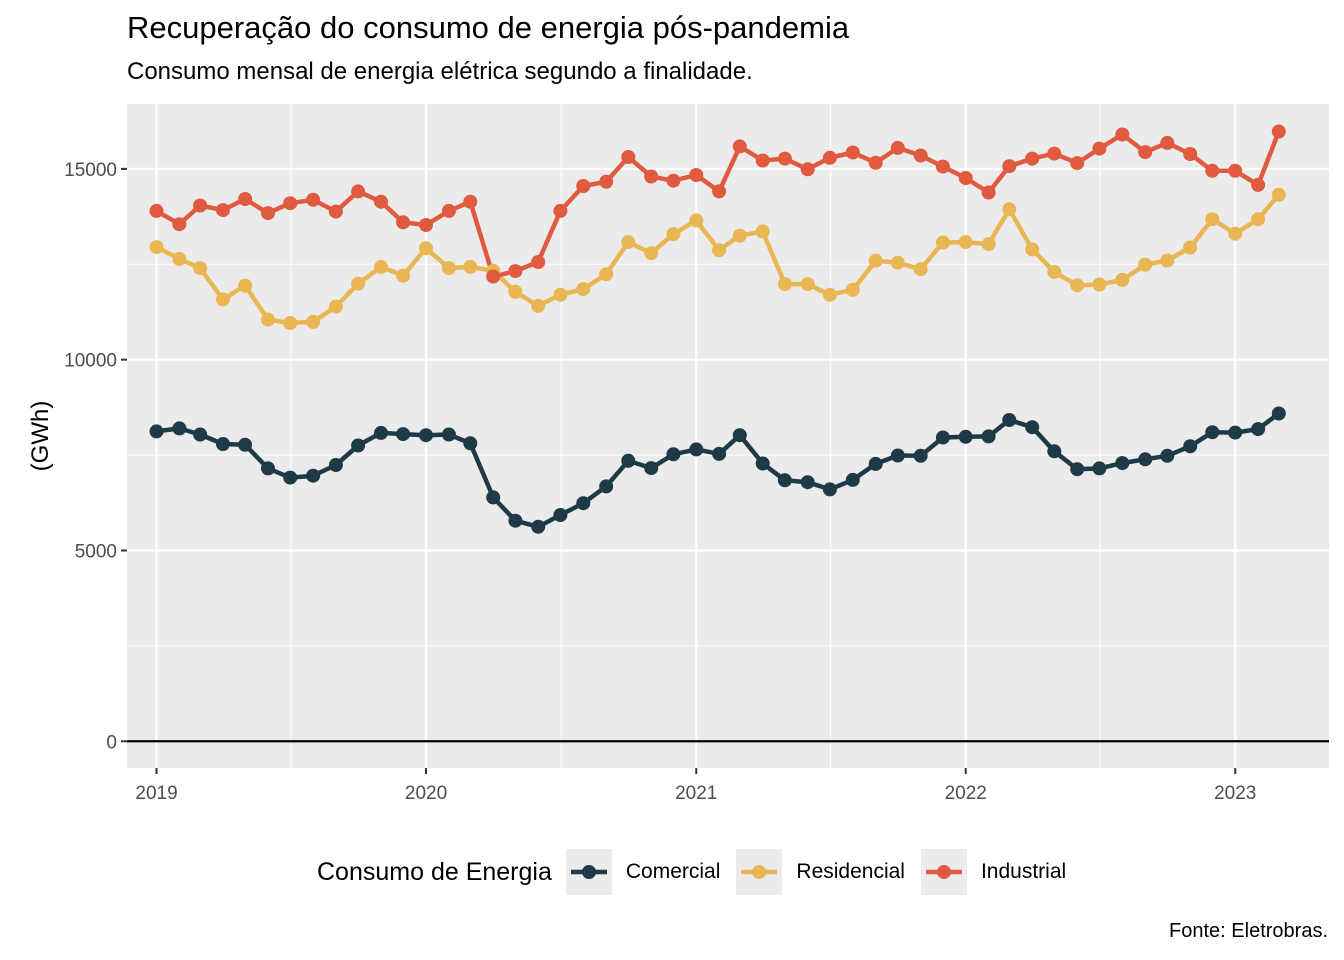 This screenshot has height=960, width=1344. Describe the element at coordinates (588, 872) in the screenshot. I see `legend-key-icon` at that location.